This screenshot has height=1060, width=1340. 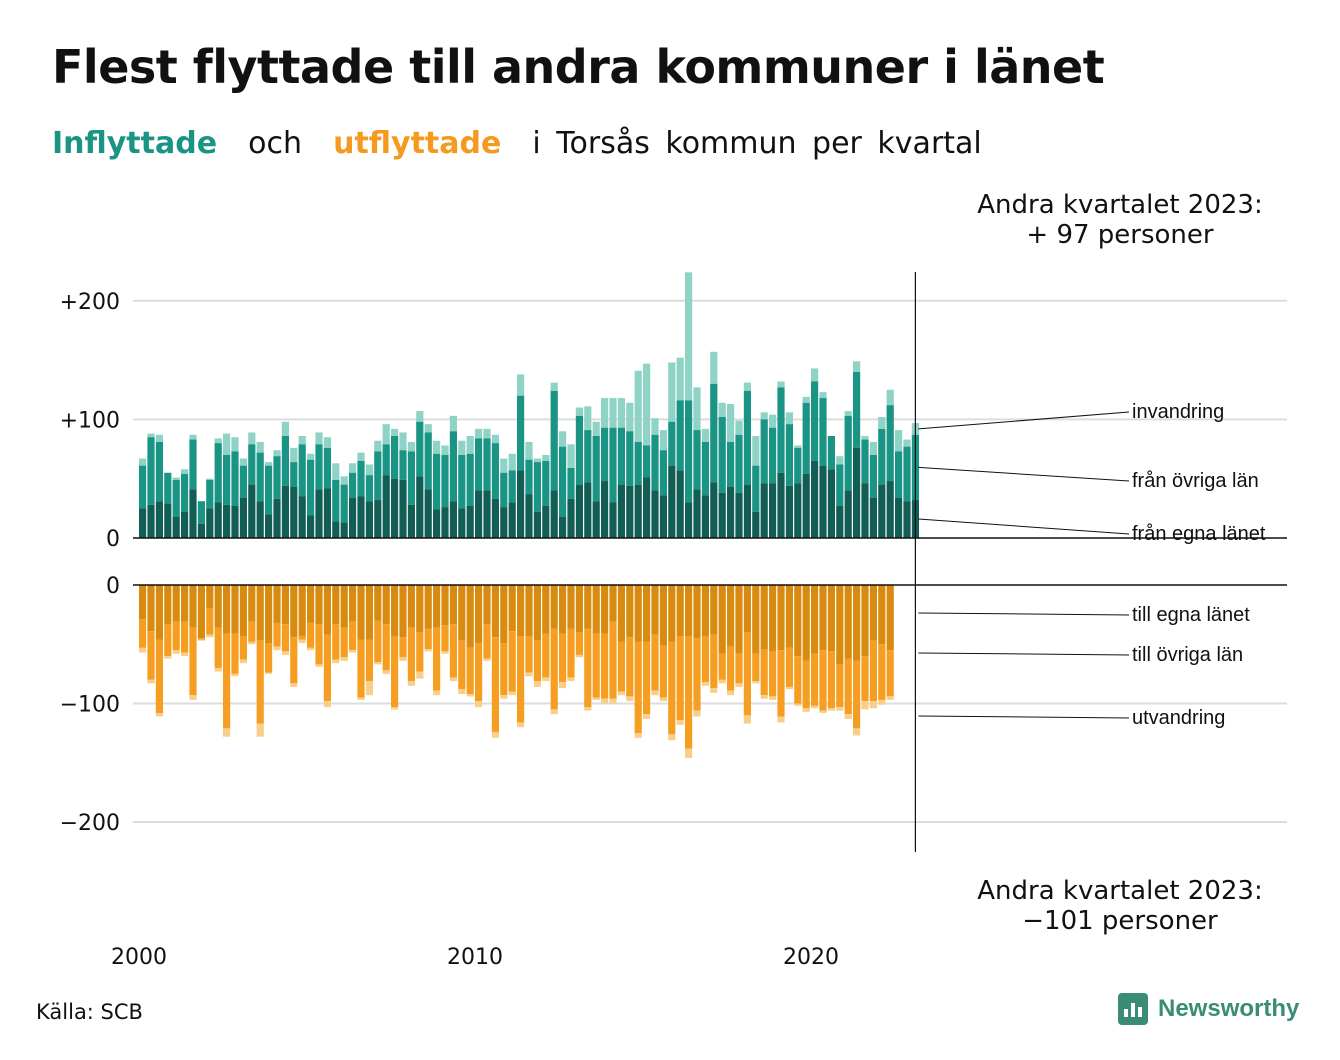 I want to click on brand-logo: Newsworthy, so click(x=1208, y=1009).